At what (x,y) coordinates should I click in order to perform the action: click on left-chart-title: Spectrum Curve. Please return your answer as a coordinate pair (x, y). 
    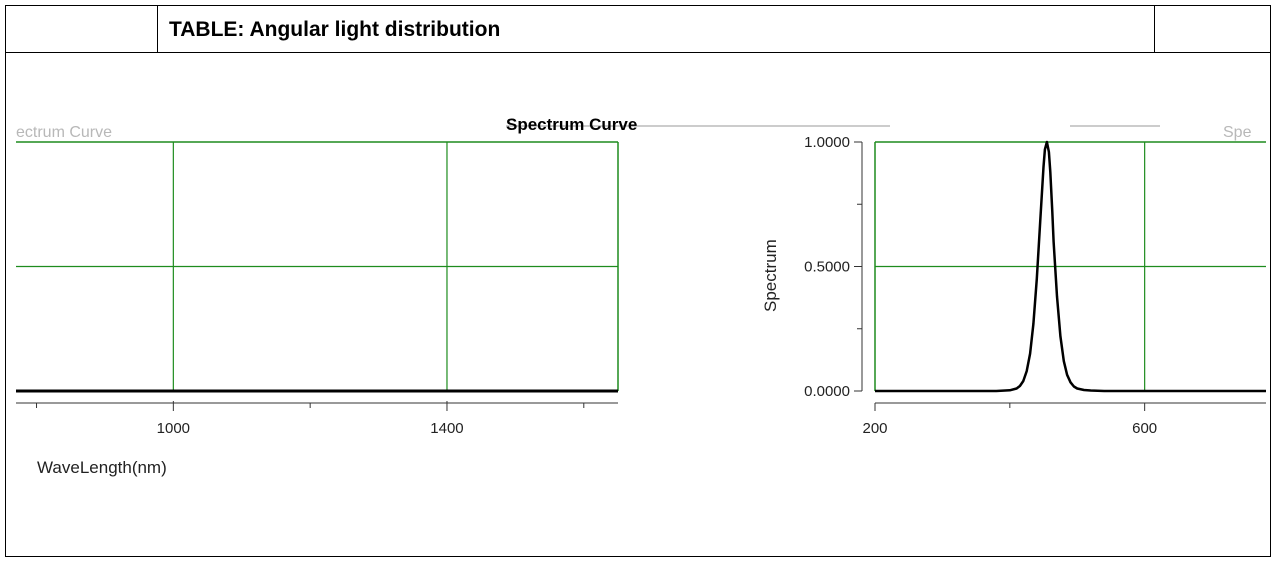
    Looking at the image, I should click on (571, 124).